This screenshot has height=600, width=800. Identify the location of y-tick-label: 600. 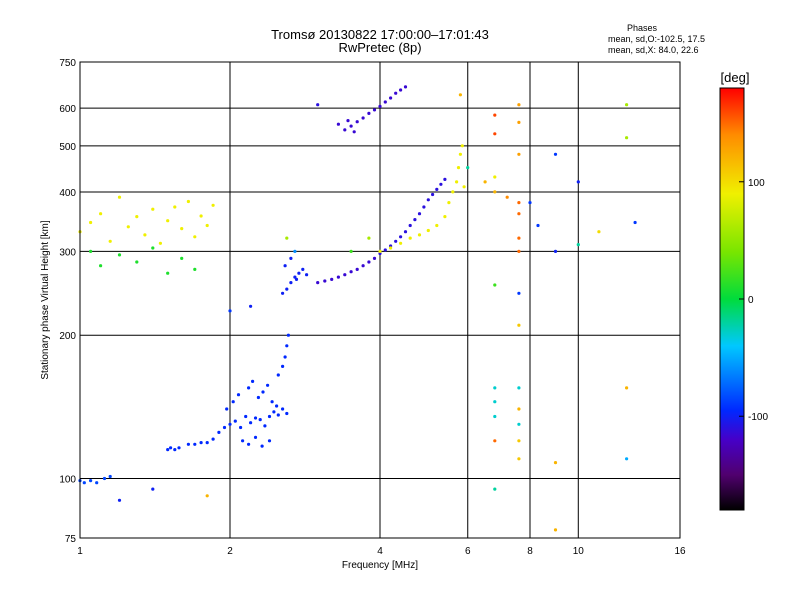
(67, 109).